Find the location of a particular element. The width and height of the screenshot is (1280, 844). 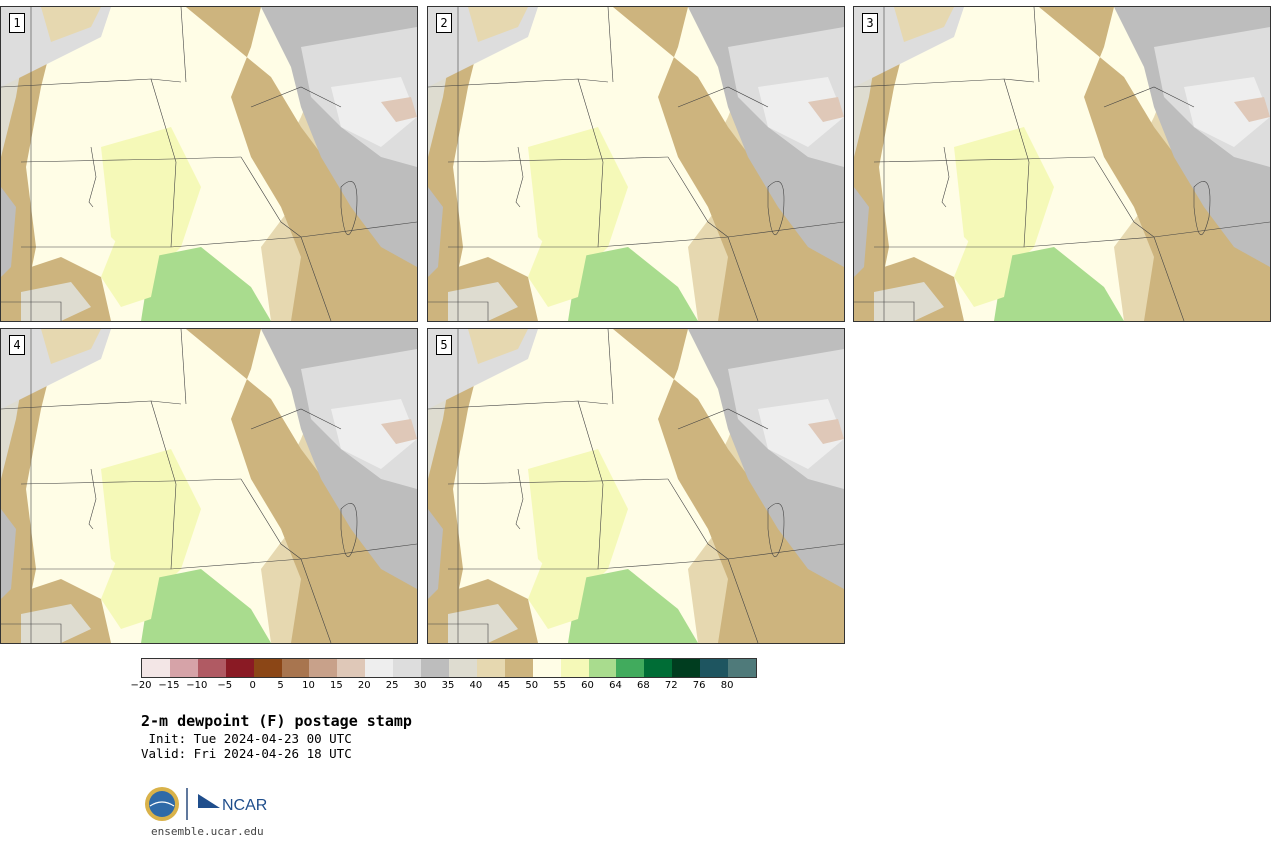

map-panel-3: 3 is located at coordinates (1062, 164).